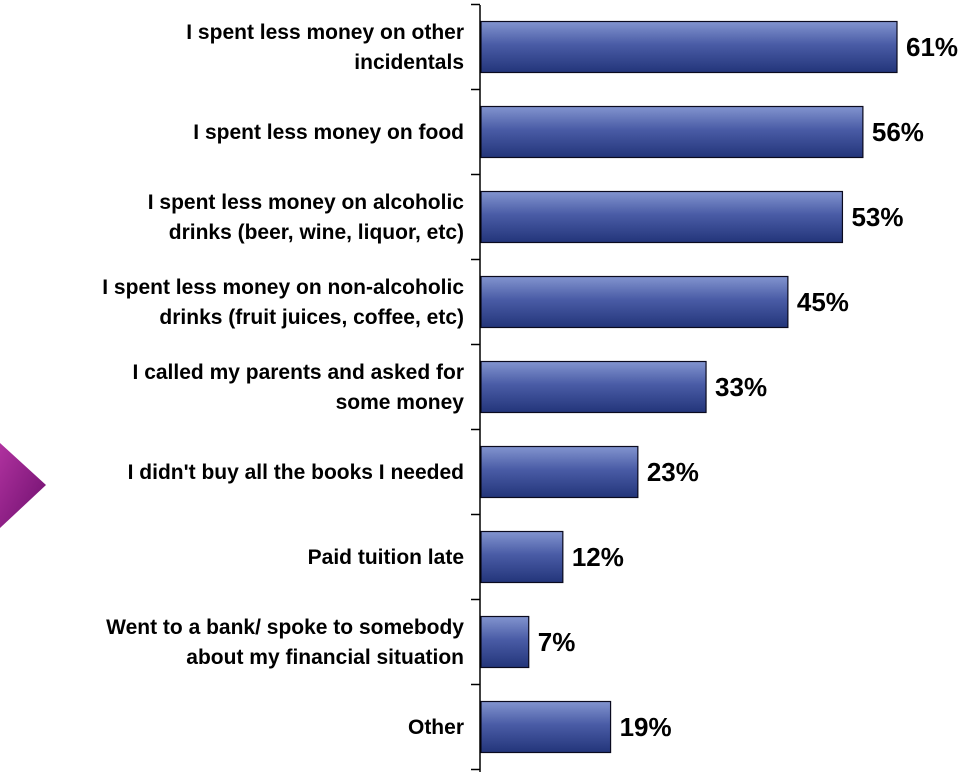 The image size is (960, 779). What do you see at coordinates (877, 217) in the screenshot?
I see `data-label: 53%` at bounding box center [877, 217].